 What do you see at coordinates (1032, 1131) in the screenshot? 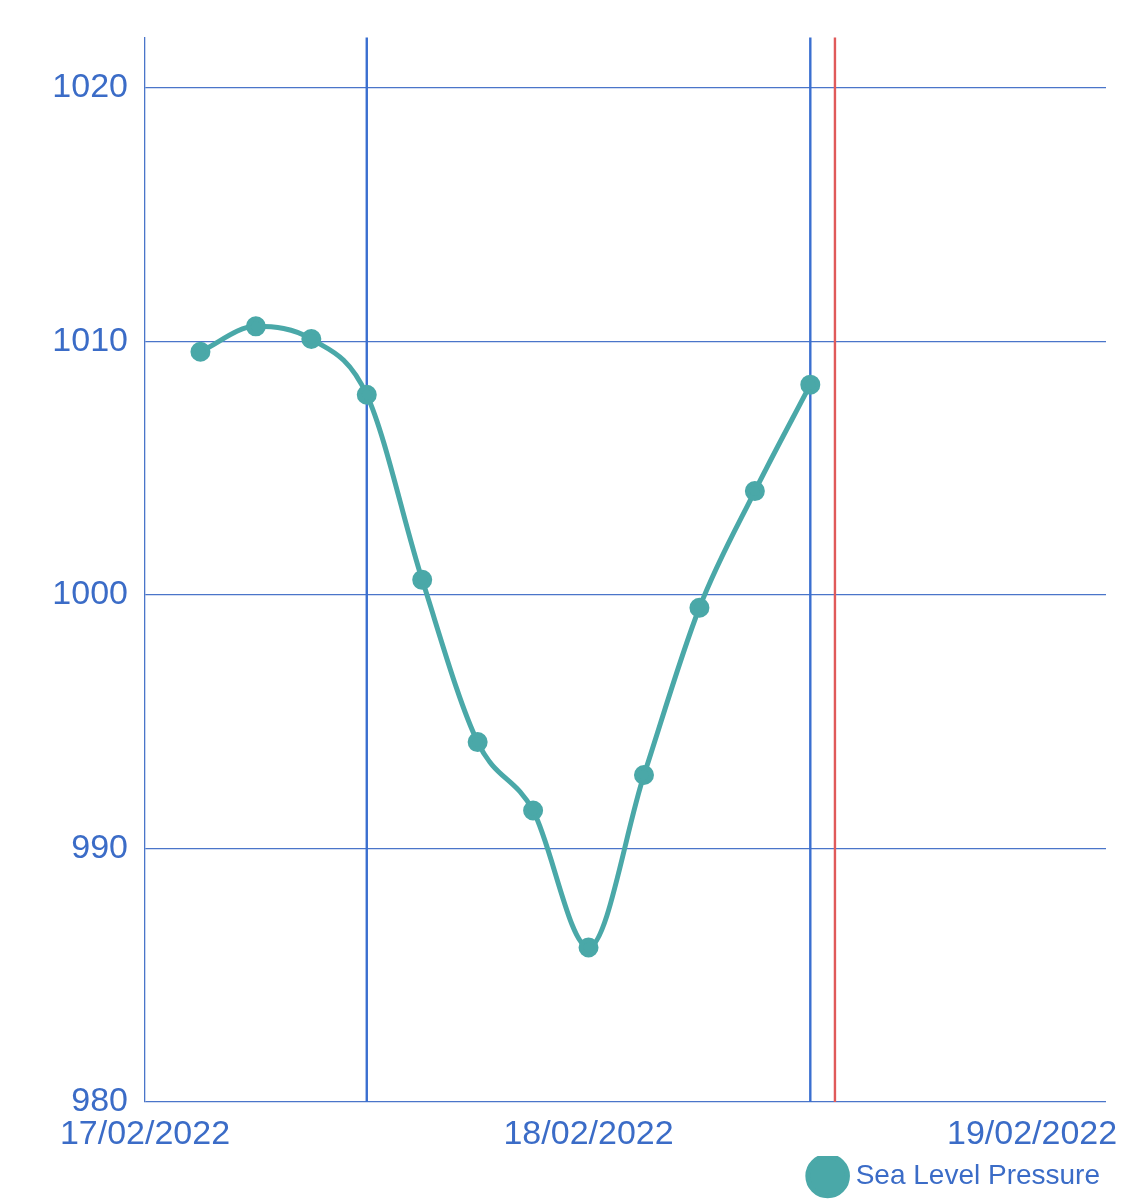
I see `x-tick-label: 19/02/2022` at bounding box center [1032, 1131].